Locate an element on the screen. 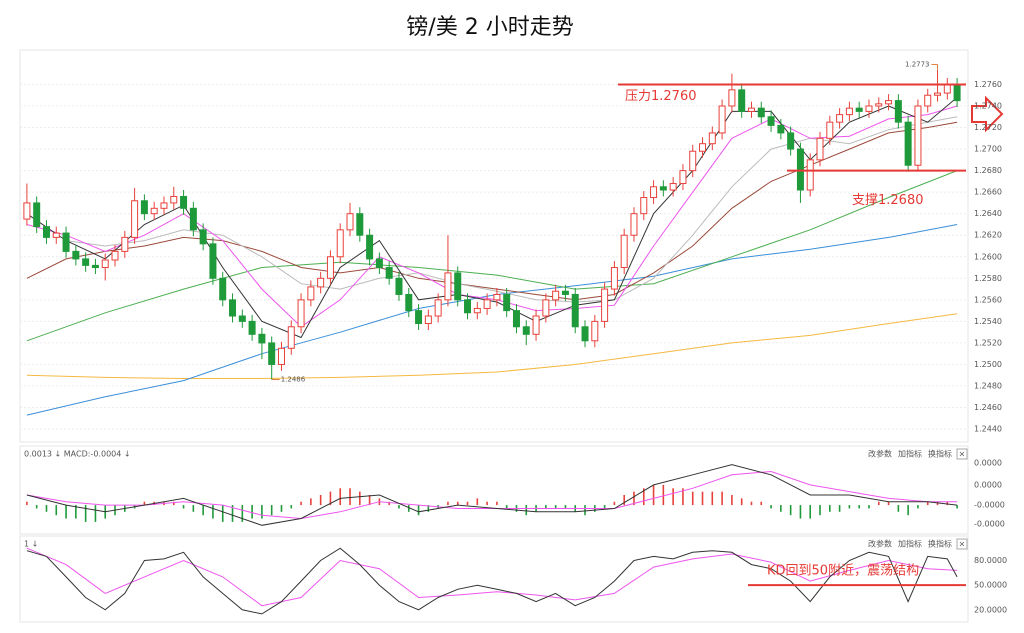 The height and width of the screenshot is (633, 1024). y-tick-label: 1.2620 is located at coordinates (988, 235).